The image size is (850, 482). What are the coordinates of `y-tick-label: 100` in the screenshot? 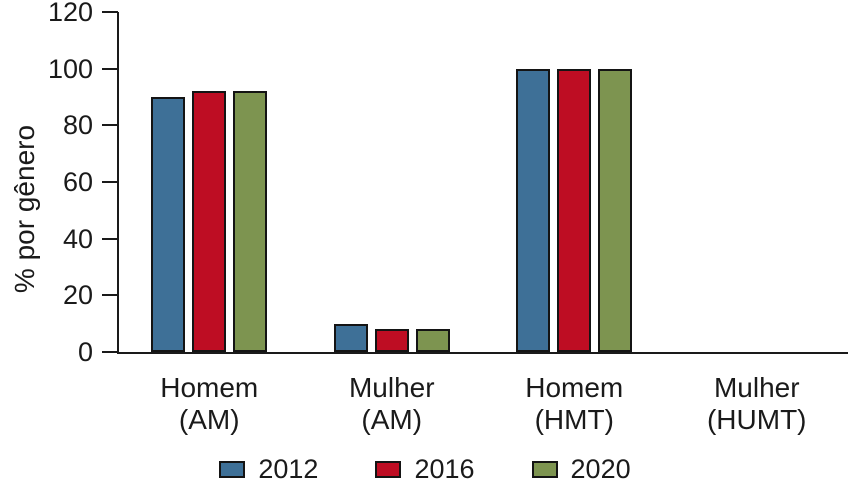 It's located at (70, 68).